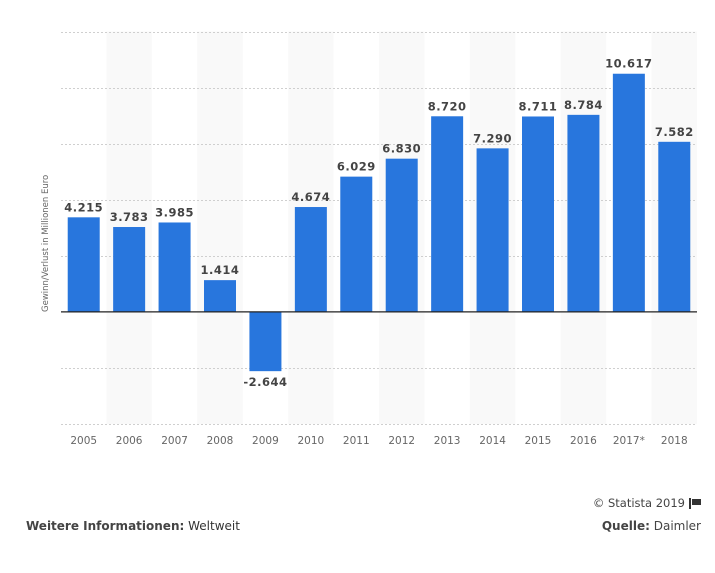 Image resolution: width=715 pixels, height=573 pixels. What do you see at coordinates (674, 441) in the screenshot?
I see `x-tick-label: 2018` at bounding box center [674, 441].